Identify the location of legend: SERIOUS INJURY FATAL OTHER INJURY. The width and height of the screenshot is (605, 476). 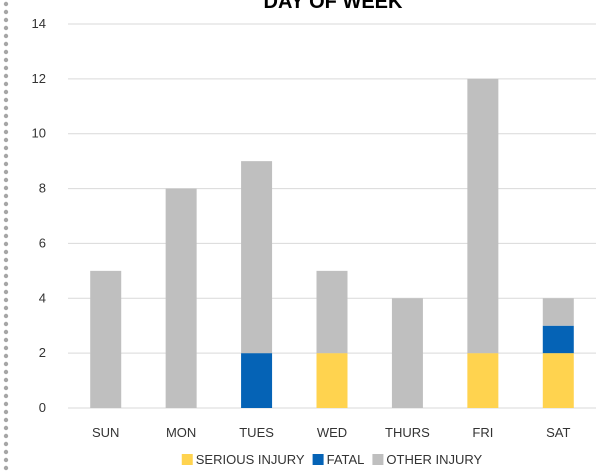
(332, 459).